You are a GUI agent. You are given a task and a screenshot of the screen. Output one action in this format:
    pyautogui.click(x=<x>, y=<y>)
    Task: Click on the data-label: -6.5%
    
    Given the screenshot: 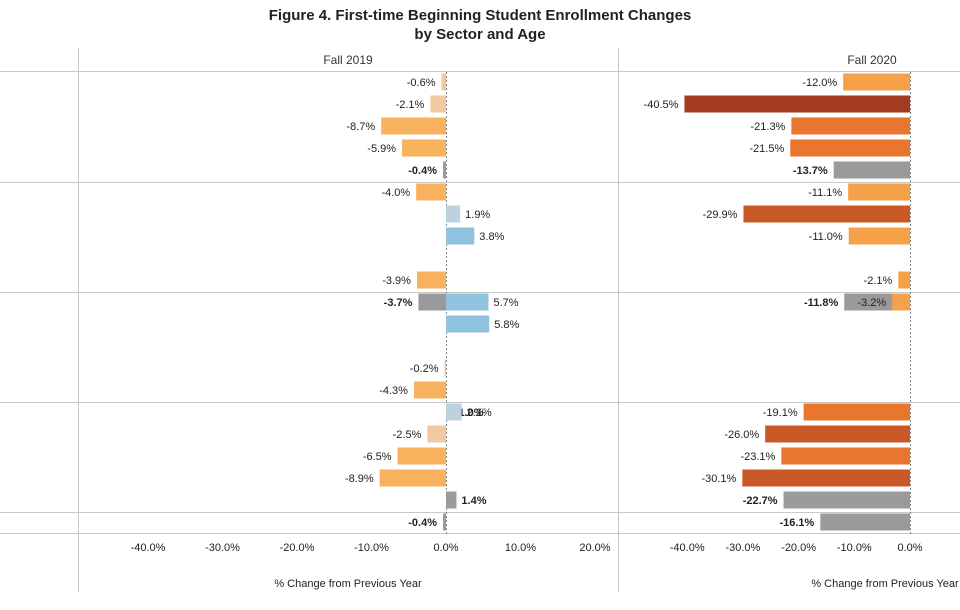 What is the action you would take?
    pyautogui.click(x=377, y=457)
    